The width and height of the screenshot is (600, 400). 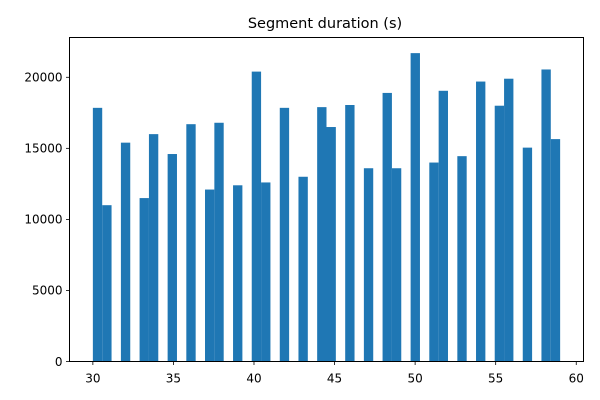 I want to click on y-axis: 0 5000 10000 15000 20000, so click(x=47, y=220).